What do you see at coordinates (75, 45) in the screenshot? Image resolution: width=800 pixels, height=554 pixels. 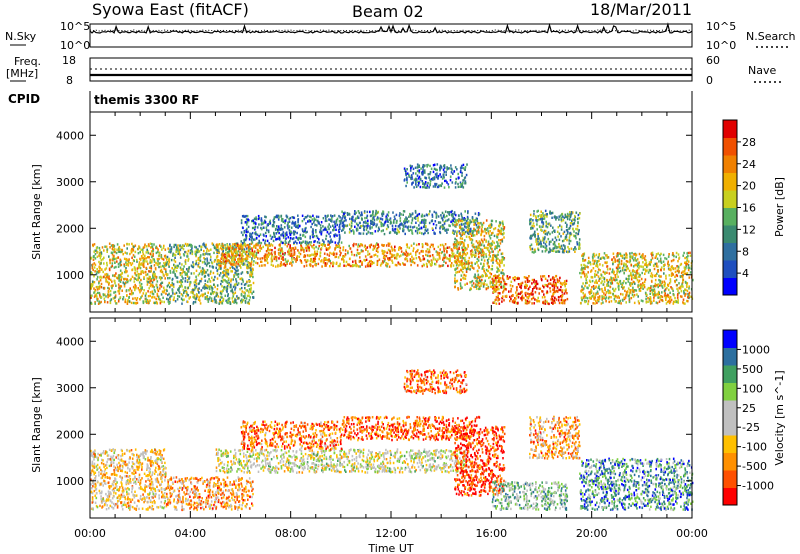 I see `noise-left-tick-bottom: 10^0` at bounding box center [75, 45].